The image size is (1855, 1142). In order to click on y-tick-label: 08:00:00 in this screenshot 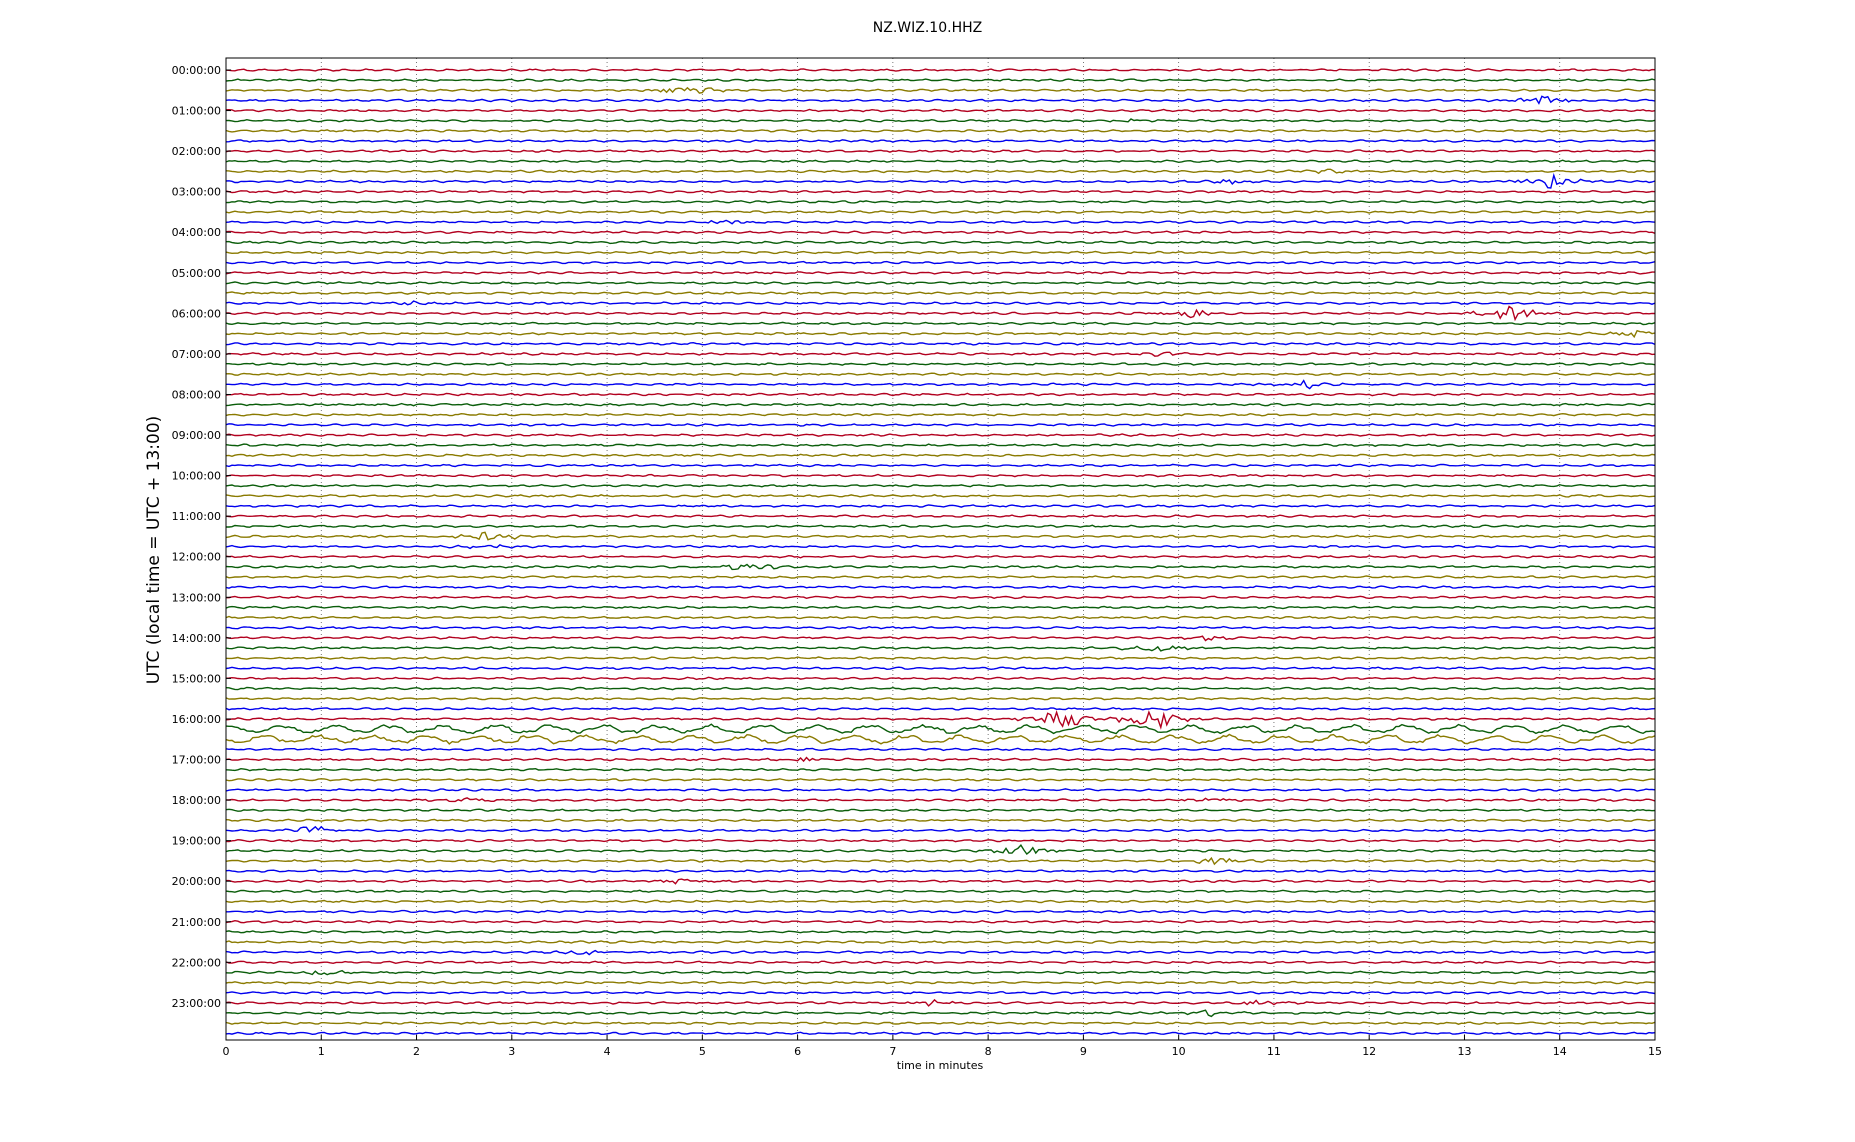, I will do `click(196, 394)`.